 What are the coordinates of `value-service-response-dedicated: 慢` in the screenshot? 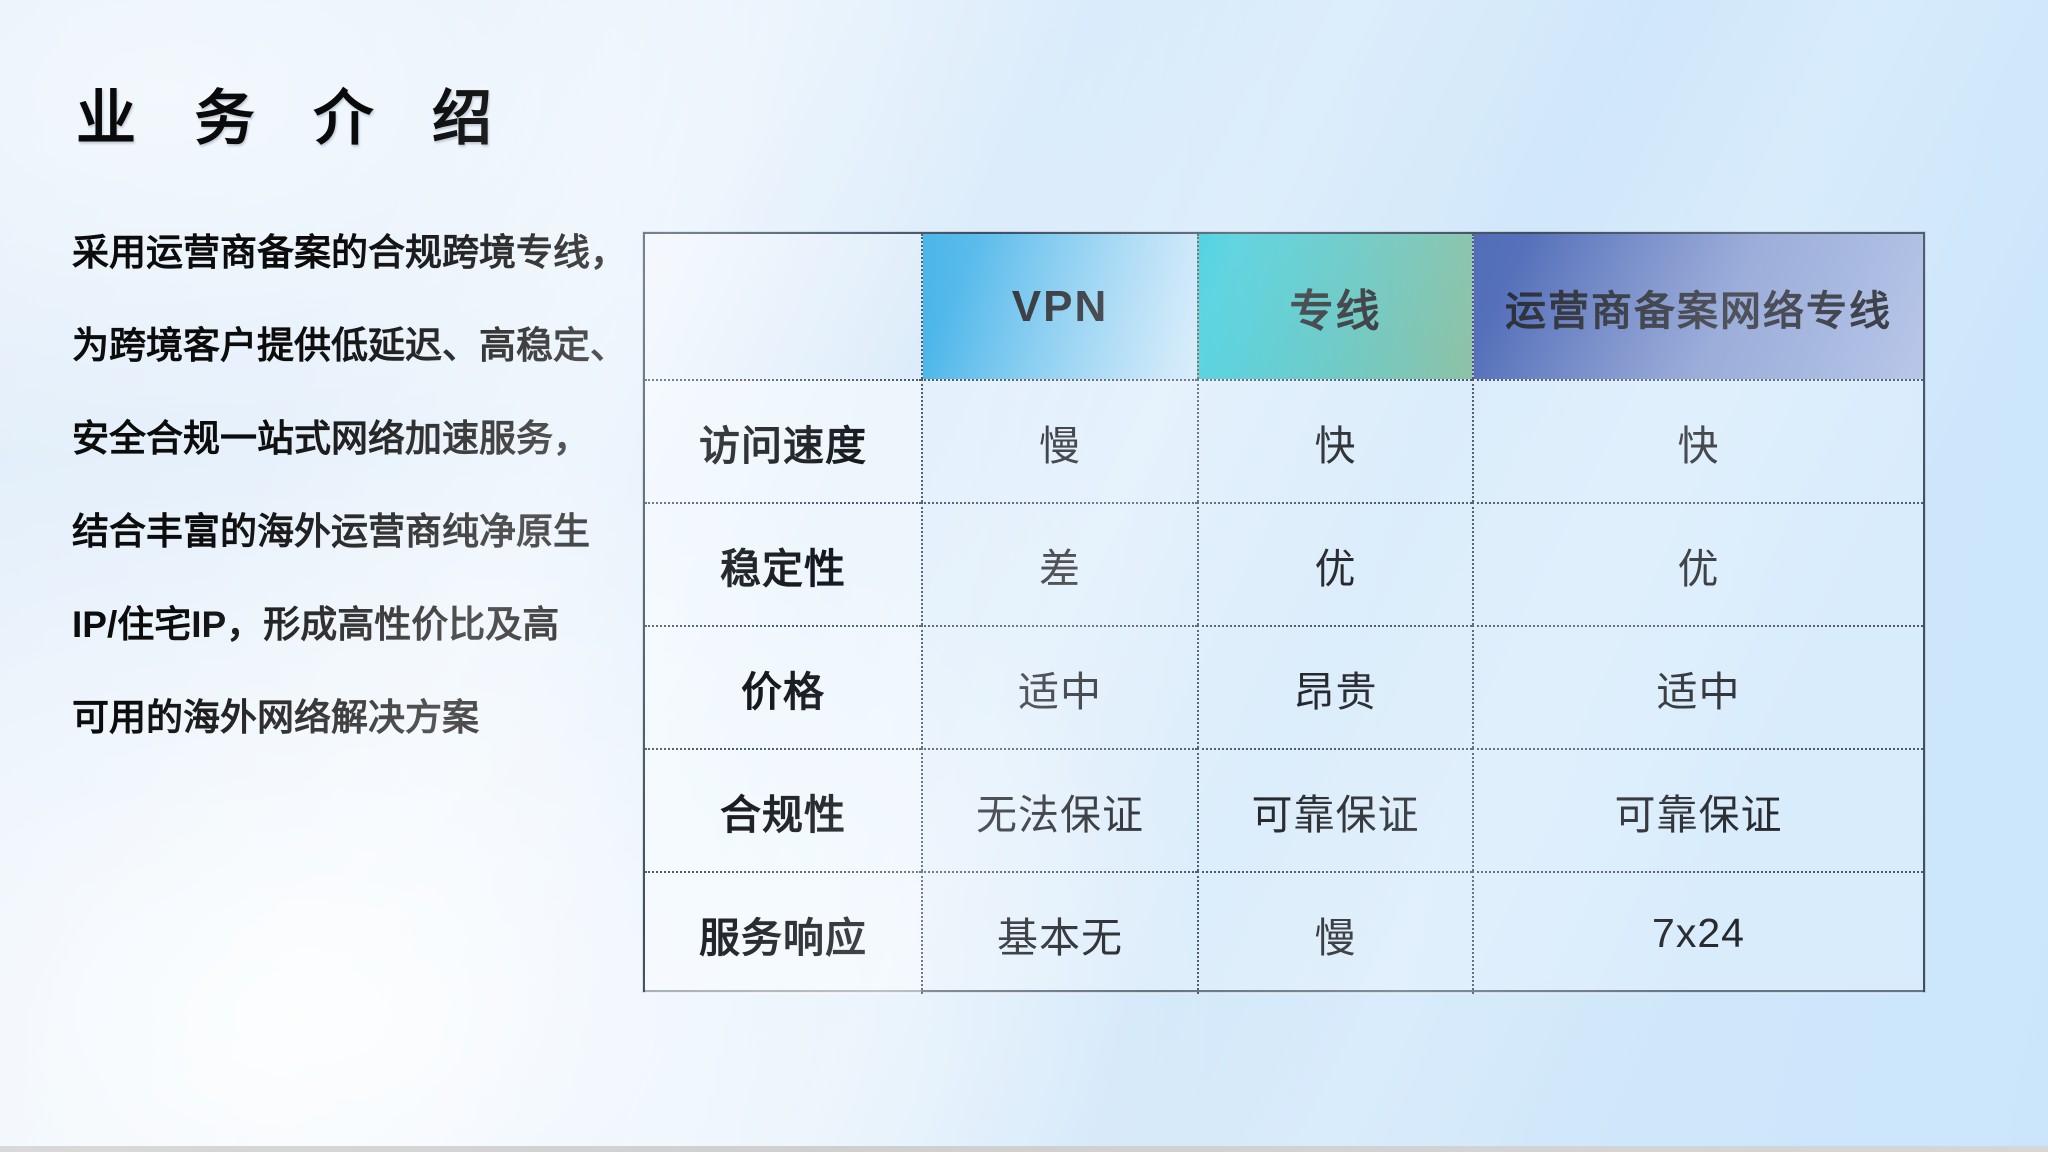 It's located at (1334, 932).